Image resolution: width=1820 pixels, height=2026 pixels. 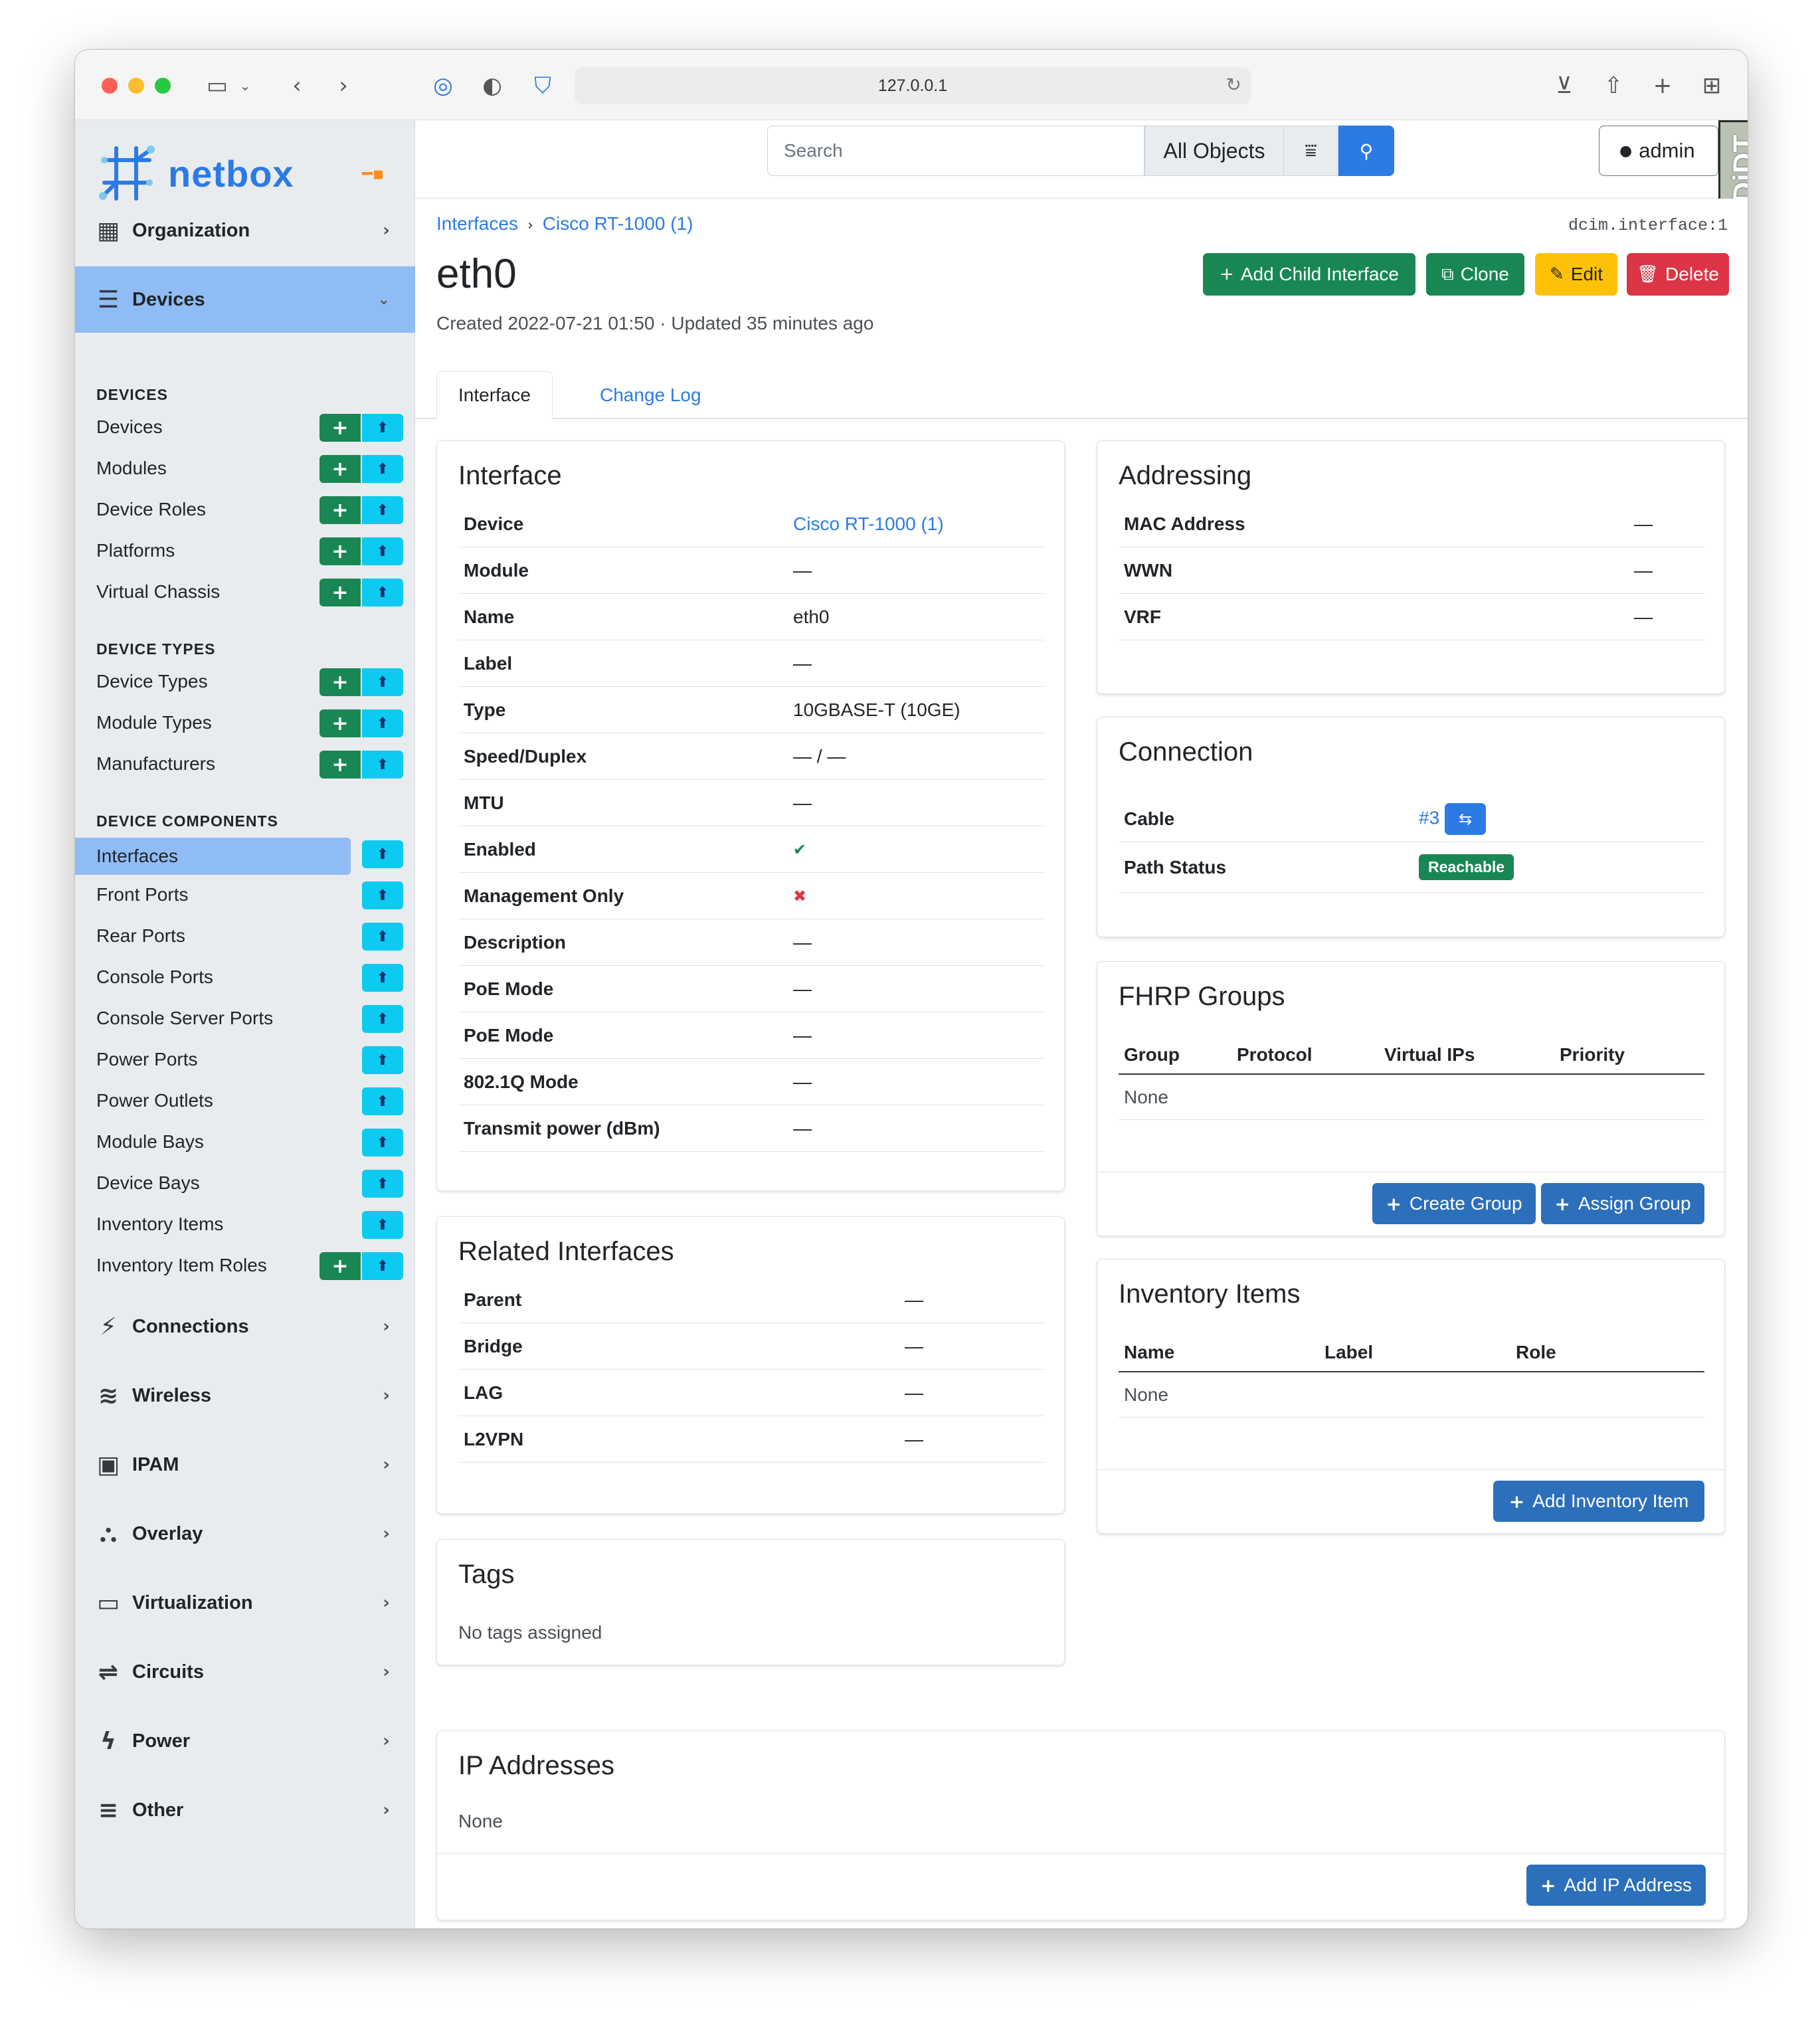 What do you see at coordinates (245, 1672) in the screenshot?
I see `nav-group-circuits: ⇌ Circuits ›` at bounding box center [245, 1672].